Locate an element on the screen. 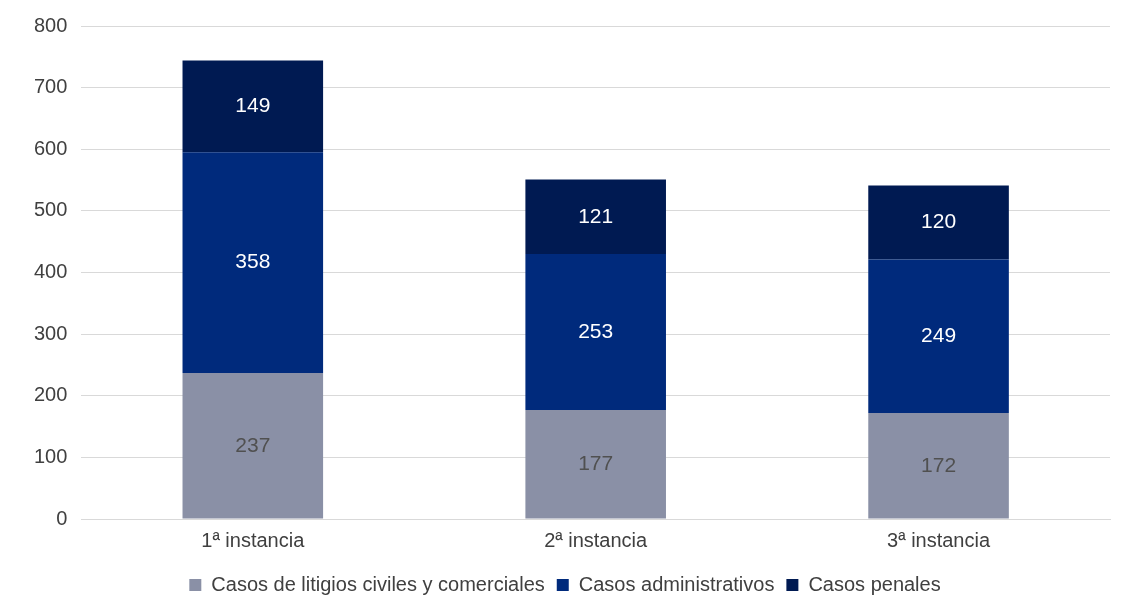 Image resolution: width=1124 pixels, height=615 pixels. y-tick-label: 500 is located at coordinates (50, 209).